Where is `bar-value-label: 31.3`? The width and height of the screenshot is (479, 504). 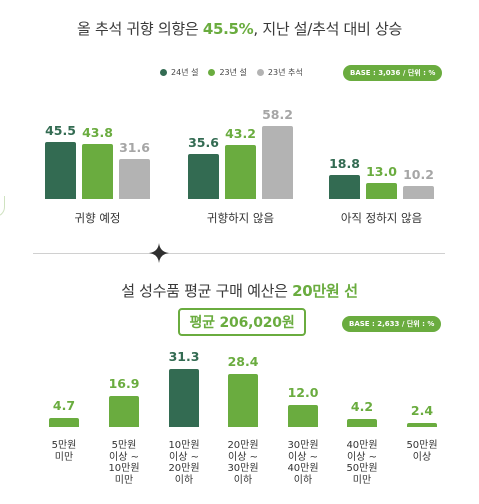 bar-value-label: 31.3 is located at coordinates (184, 356).